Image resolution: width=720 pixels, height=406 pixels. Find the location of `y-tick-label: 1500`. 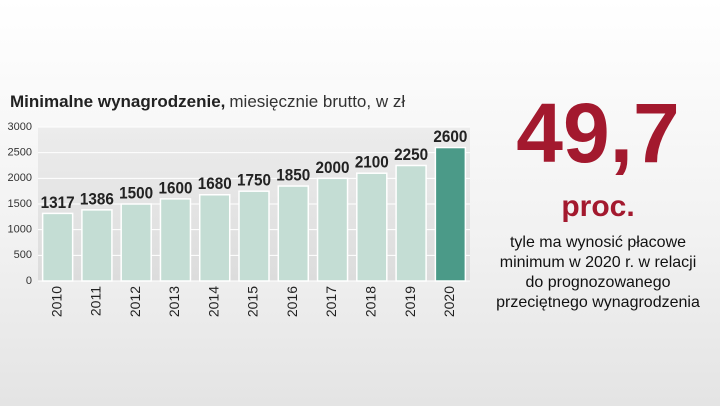

y-tick-label: 1500 is located at coordinates (20, 204).